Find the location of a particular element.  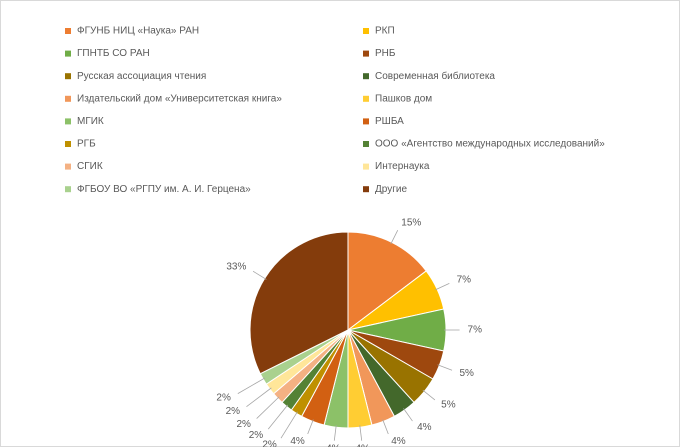

legend-label: Другие is located at coordinates (391, 189).